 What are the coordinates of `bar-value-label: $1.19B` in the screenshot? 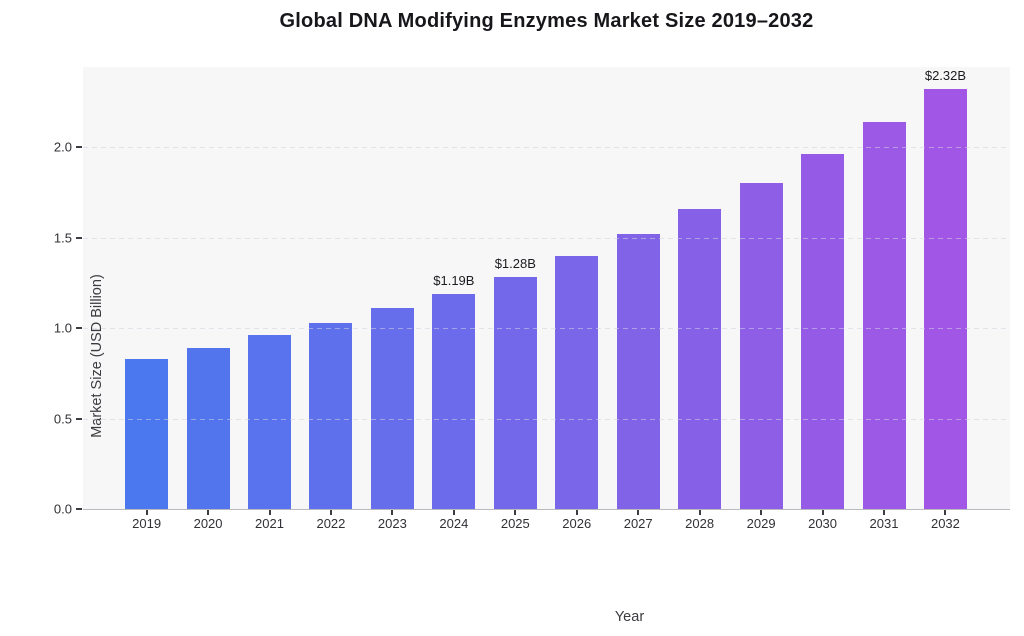 It's located at (454, 280).